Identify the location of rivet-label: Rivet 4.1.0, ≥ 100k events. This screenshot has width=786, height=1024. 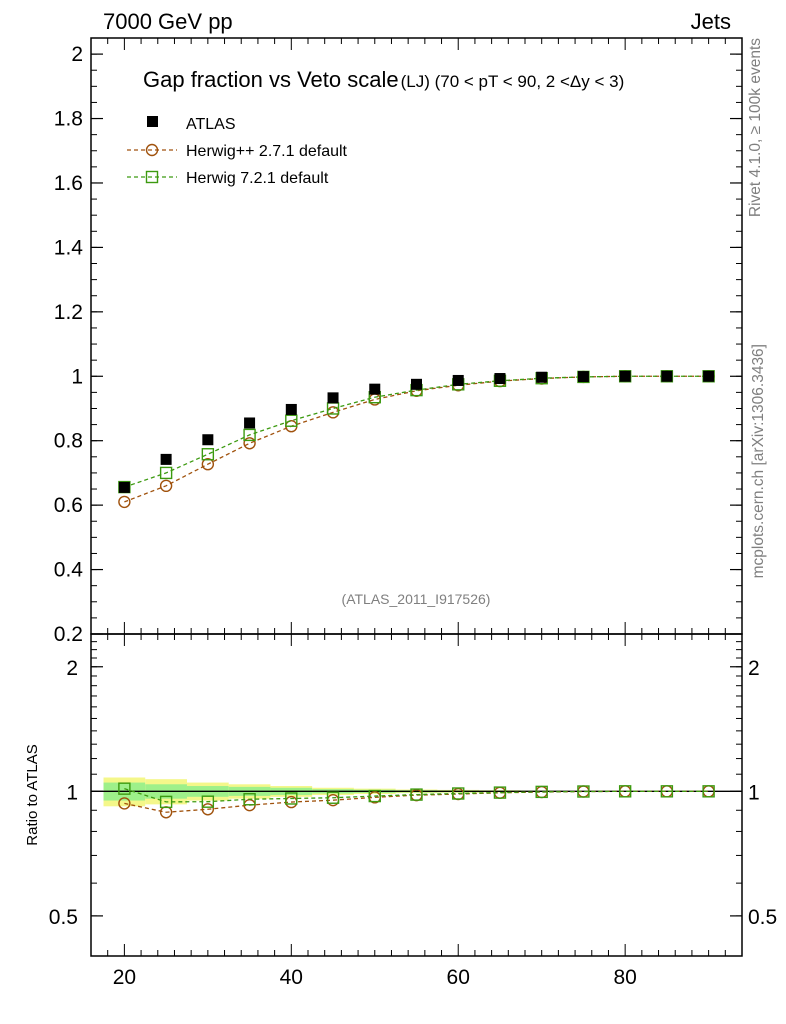
(755, 127).